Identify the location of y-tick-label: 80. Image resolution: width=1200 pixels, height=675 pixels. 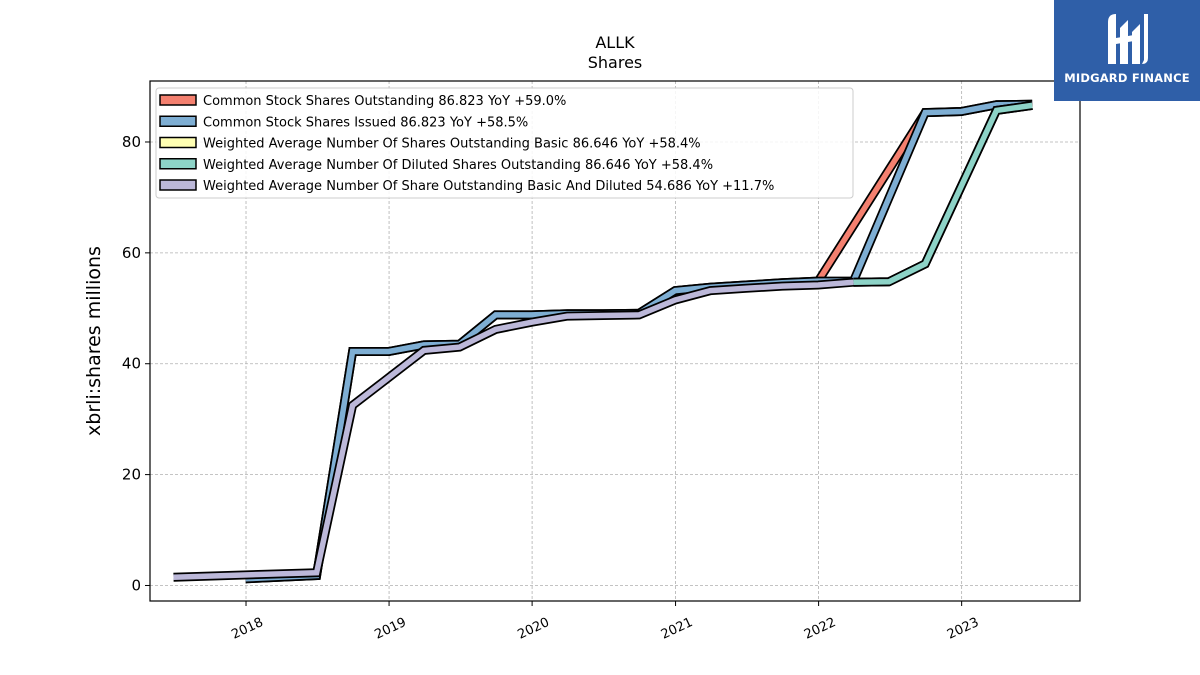
(131, 142).